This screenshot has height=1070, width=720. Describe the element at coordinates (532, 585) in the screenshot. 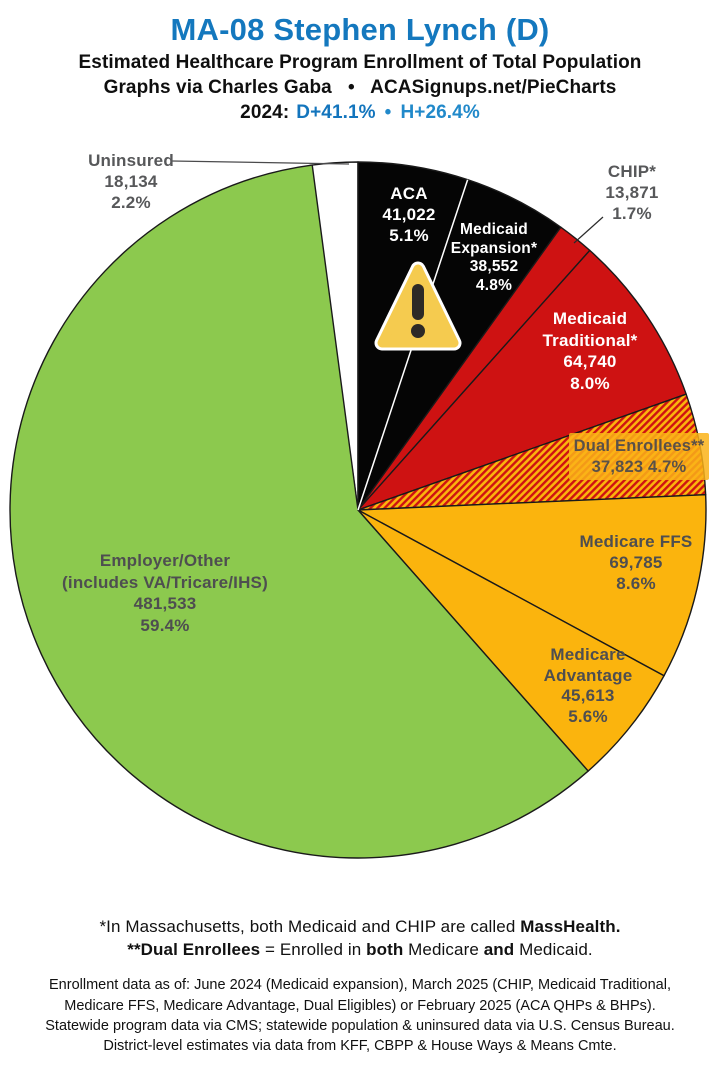

I see `pie-slice-medicare-ffs` at that location.